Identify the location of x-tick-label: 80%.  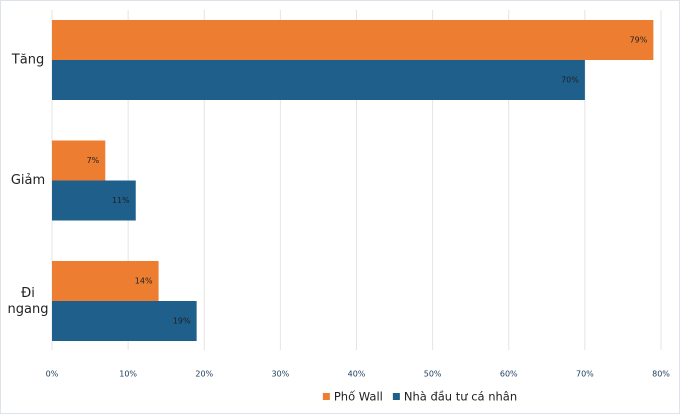
(661, 374).